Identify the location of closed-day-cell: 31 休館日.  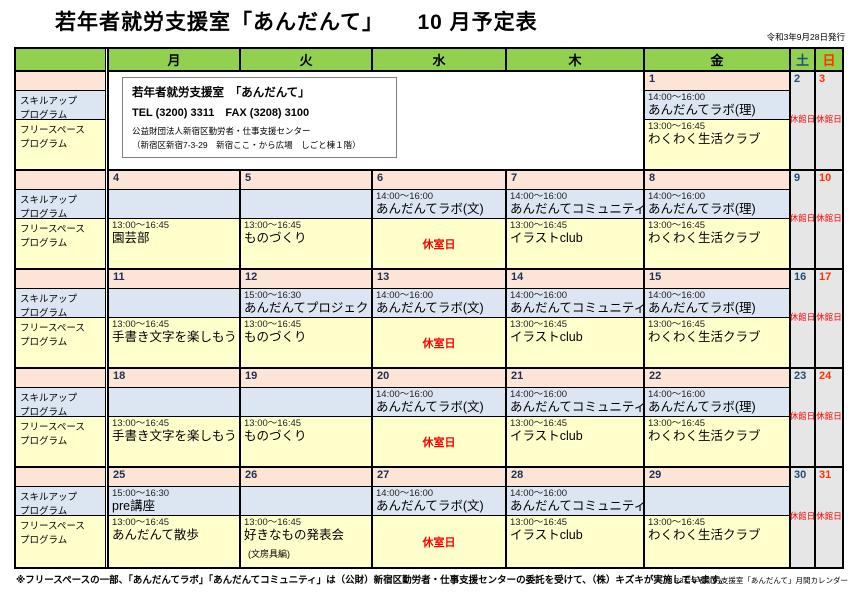
(829, 517).